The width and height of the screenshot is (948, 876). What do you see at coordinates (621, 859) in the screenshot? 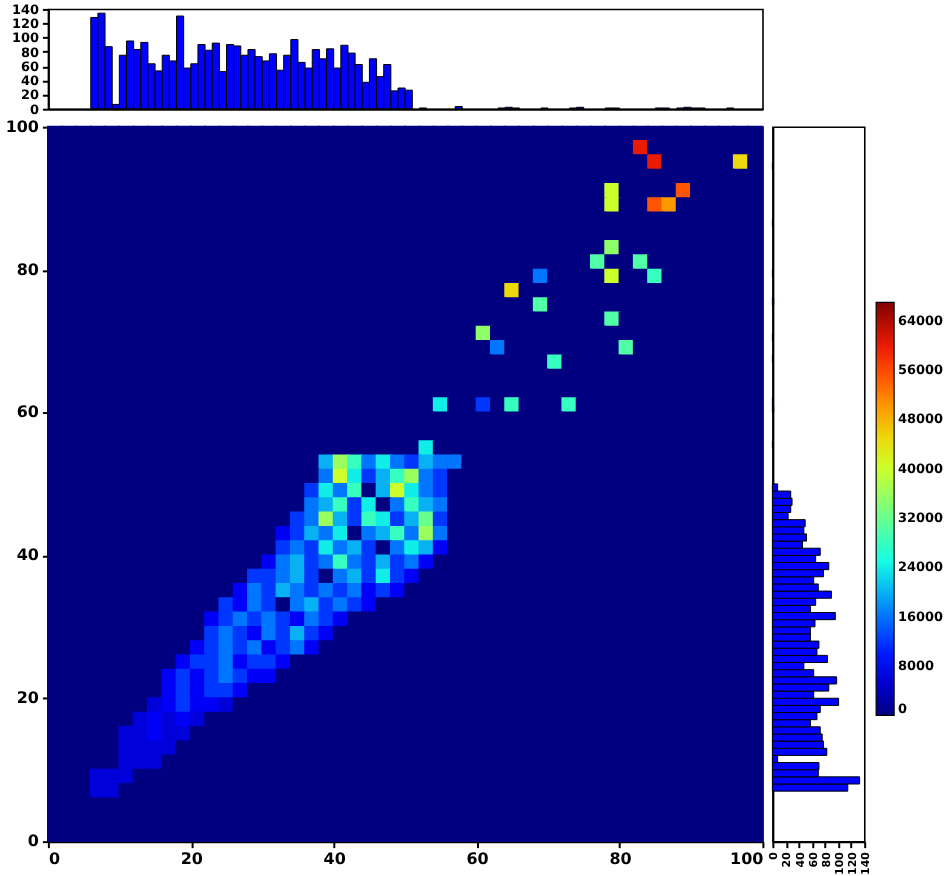
I see `x-tick-label: 80` at bounding box center [621, 859].